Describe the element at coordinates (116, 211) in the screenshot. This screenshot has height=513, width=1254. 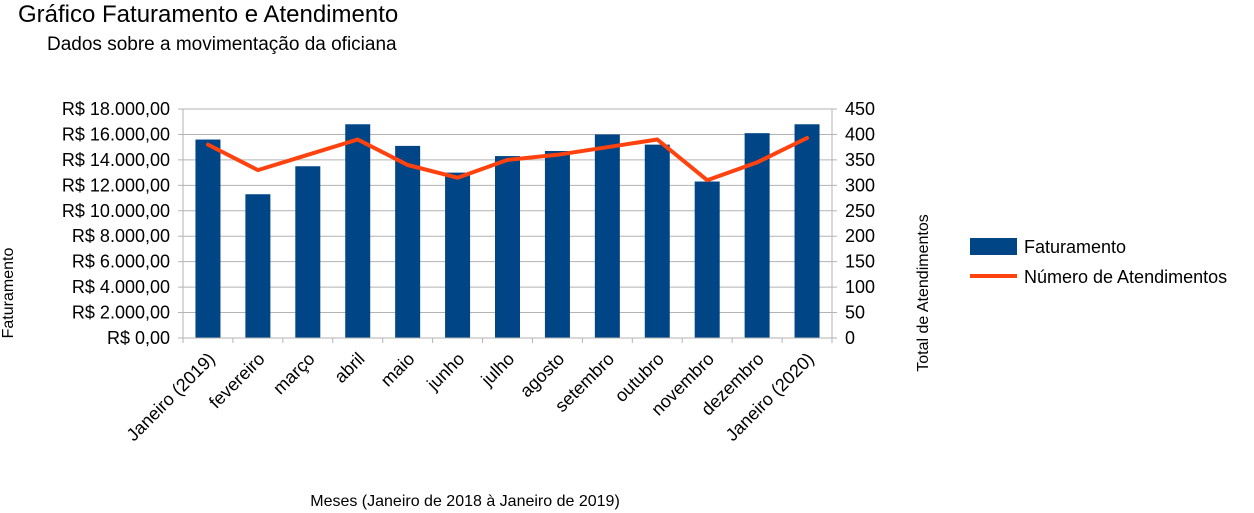
I see `y-tick-label: R$ 10.000,00` at that location.